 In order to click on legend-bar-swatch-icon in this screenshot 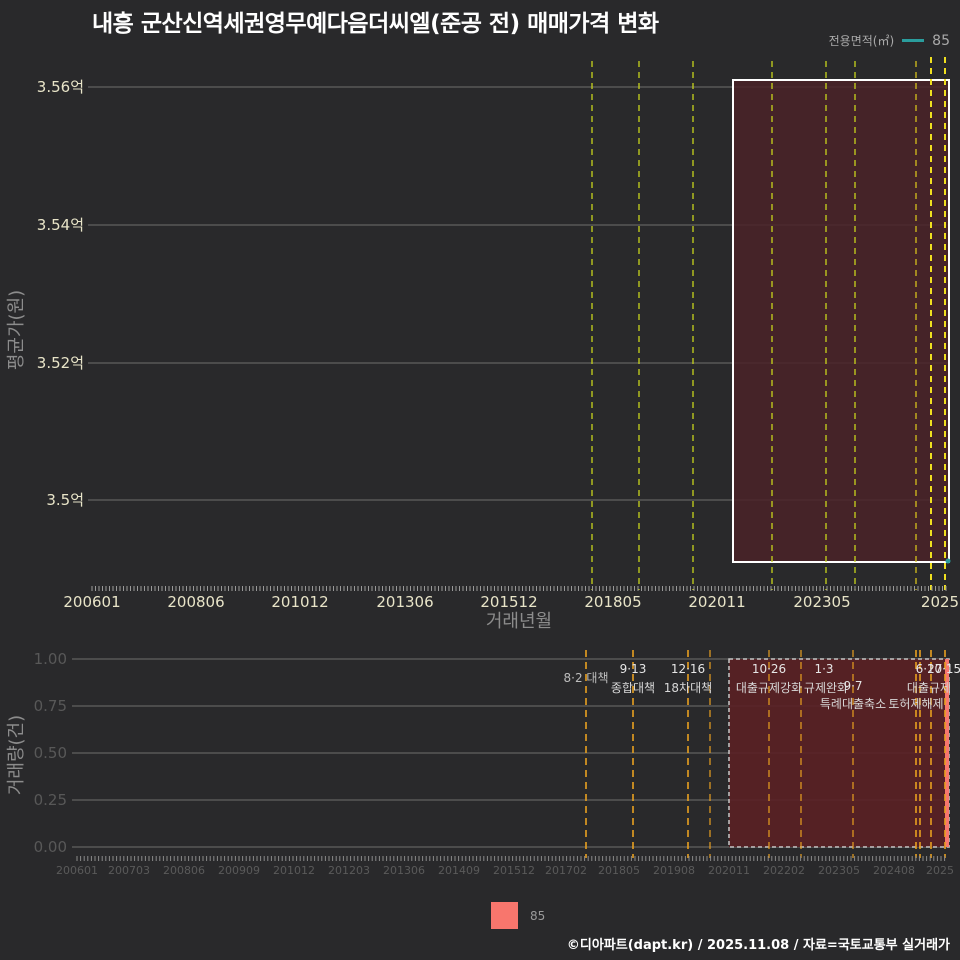, I will do `click(504, 915)`.